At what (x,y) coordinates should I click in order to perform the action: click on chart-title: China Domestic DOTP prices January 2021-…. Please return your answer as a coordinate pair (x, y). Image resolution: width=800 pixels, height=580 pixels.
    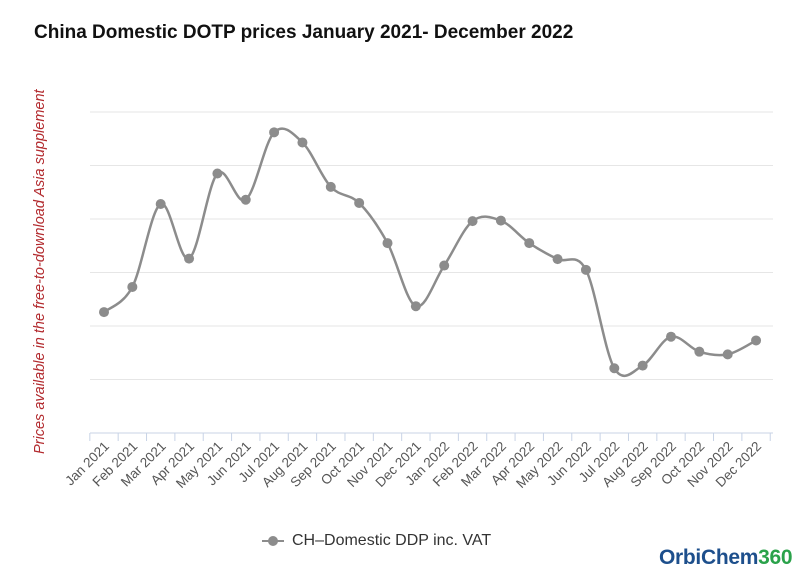
    Looking at the image, I should click on (304, 32).